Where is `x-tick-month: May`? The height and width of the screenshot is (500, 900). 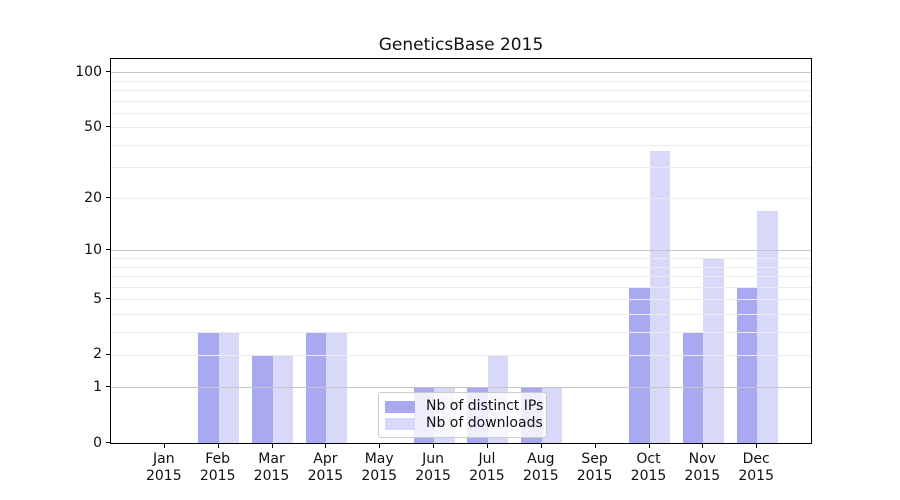
x-tick-month: May is located at coordinates (379, 459).